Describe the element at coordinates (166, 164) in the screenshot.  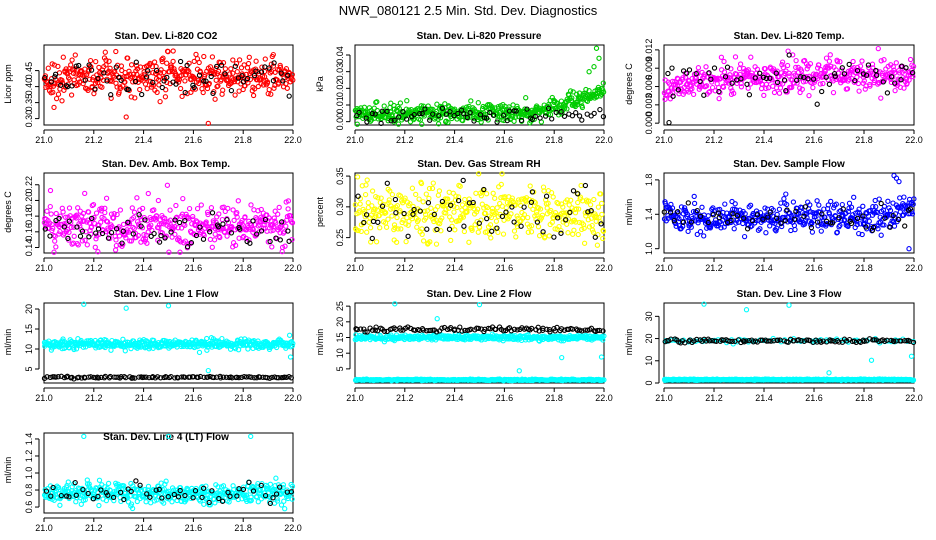
I see `panel-title: Stan. Dev. Amb. Box Temp.` at that location.